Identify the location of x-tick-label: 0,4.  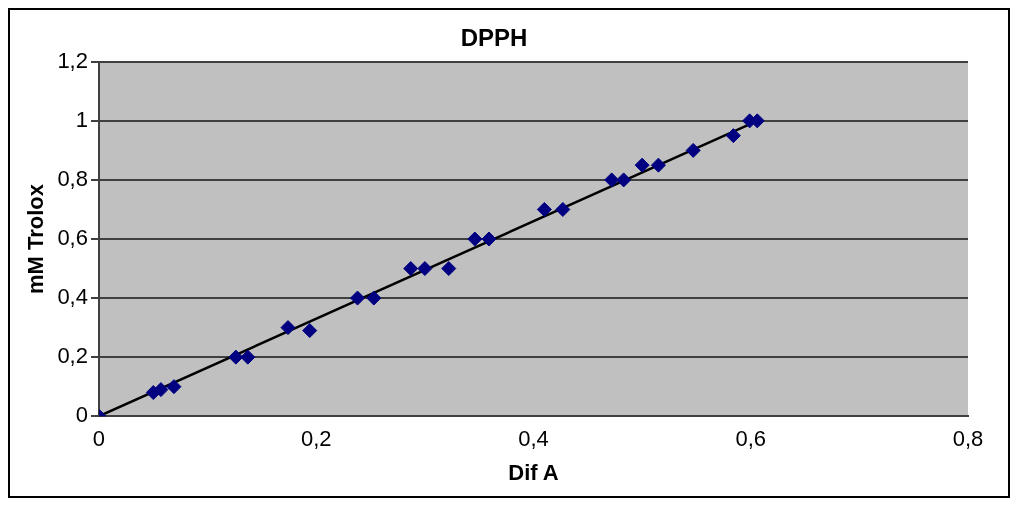
(533, 439).